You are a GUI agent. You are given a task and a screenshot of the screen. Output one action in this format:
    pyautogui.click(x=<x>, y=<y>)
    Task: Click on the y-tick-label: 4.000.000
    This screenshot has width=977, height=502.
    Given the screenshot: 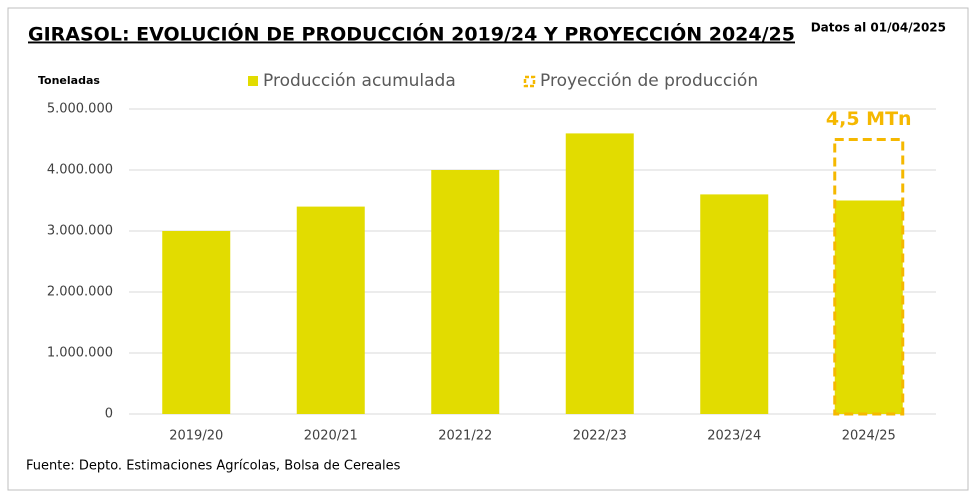 What is the action you would take?
    pyautogui.click(x=80, y=170)
    